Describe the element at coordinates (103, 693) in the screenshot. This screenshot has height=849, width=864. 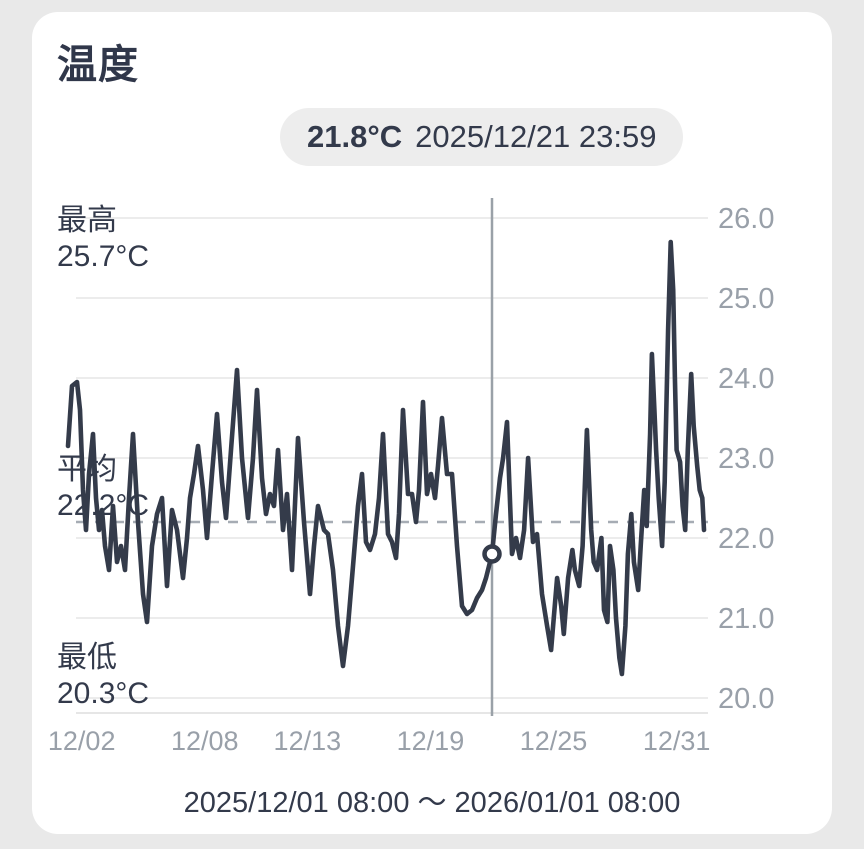
I see `stat-min-value: 20.3°C` at that location.